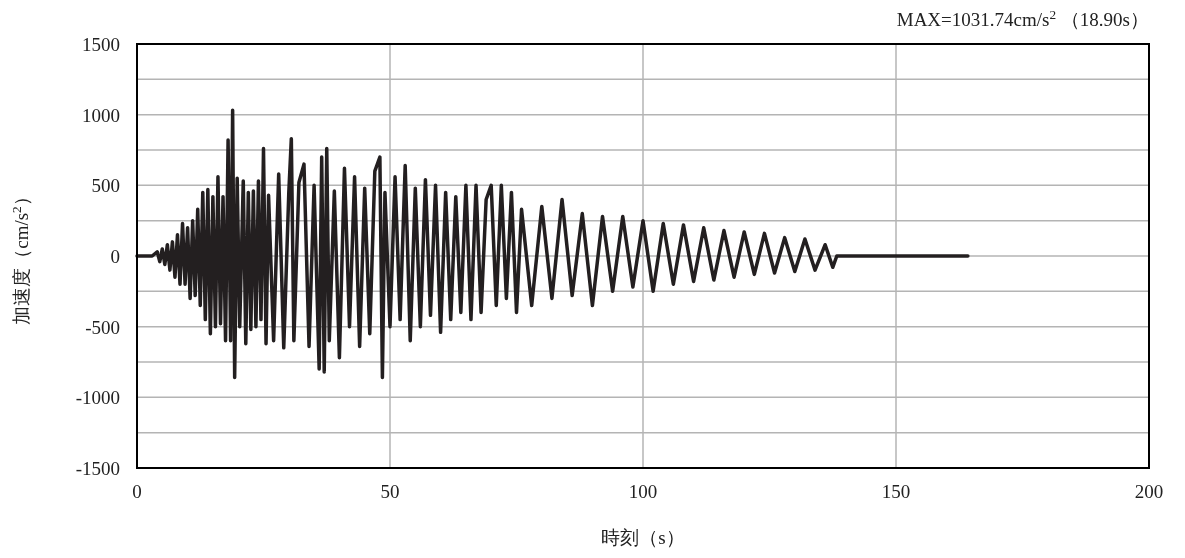 This screenshot has height=558, width=1185. Describe the element at coordinates (105, 186) in the screenshot. I see `y-tick-label: 500` at that location.